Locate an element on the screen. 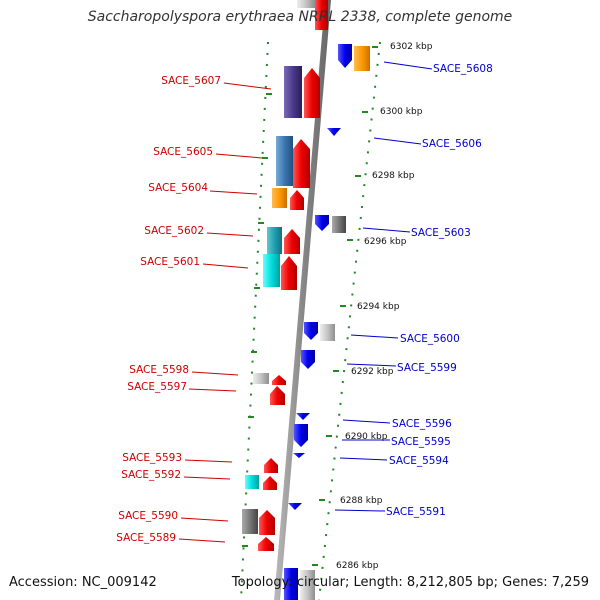  gene-label-sace-5600: SACE_5600 is located at coordinates (430, 339).